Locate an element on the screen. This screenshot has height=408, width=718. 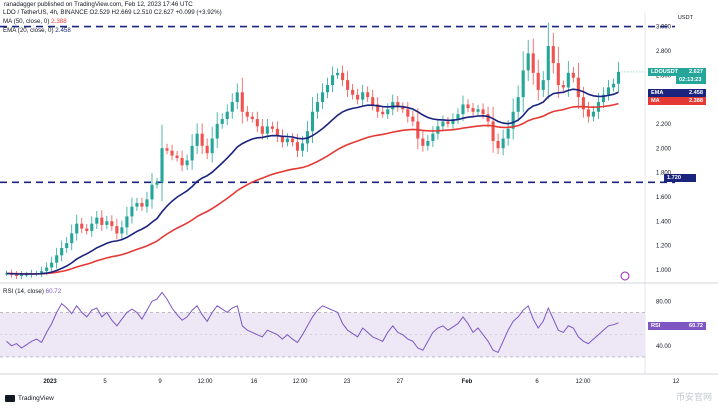
rsi-tag-name: RSI is located at coordinates (656, 326).